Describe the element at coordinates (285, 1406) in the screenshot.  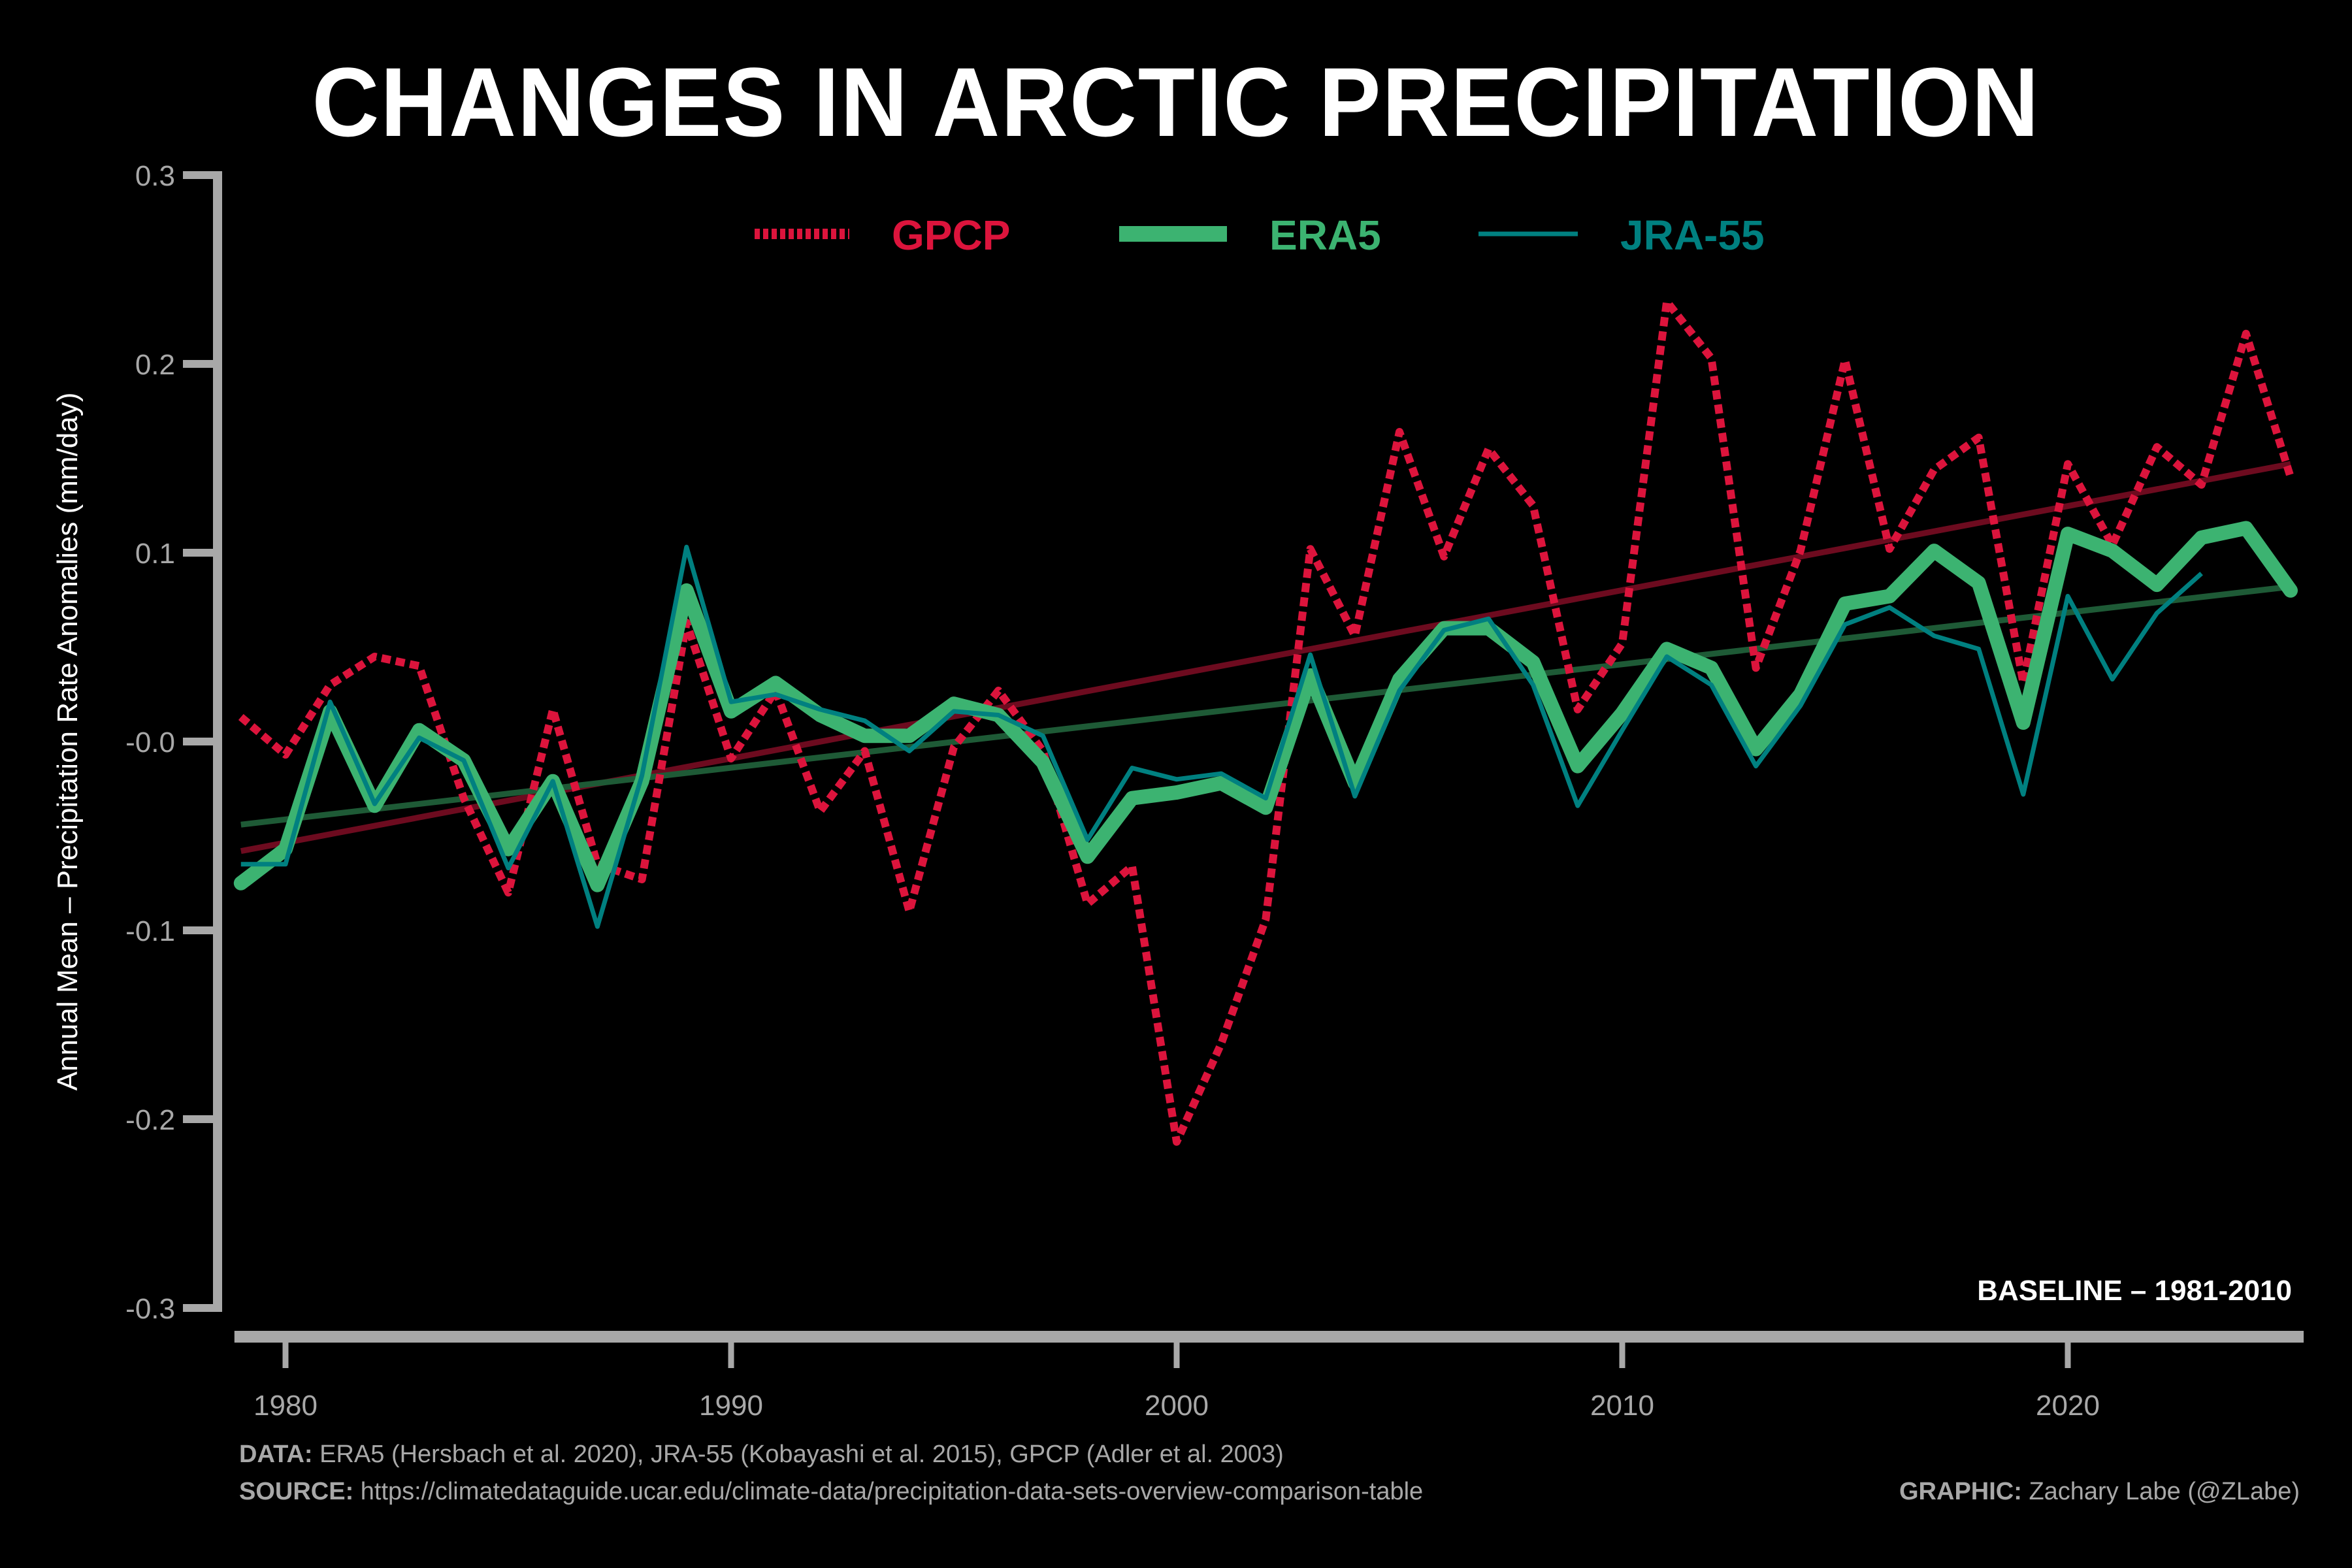
I see `x-tick-label: 1980` at that location.